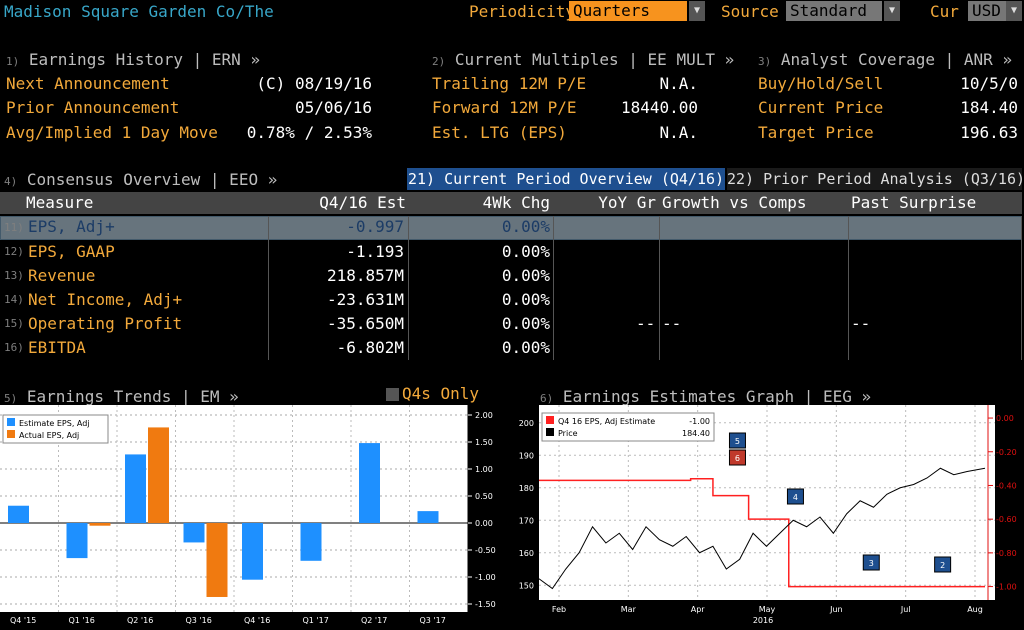 The image size is (1024, 630). I want to click on eeg-right-tick-label: -0.60, so click(1006, 519).